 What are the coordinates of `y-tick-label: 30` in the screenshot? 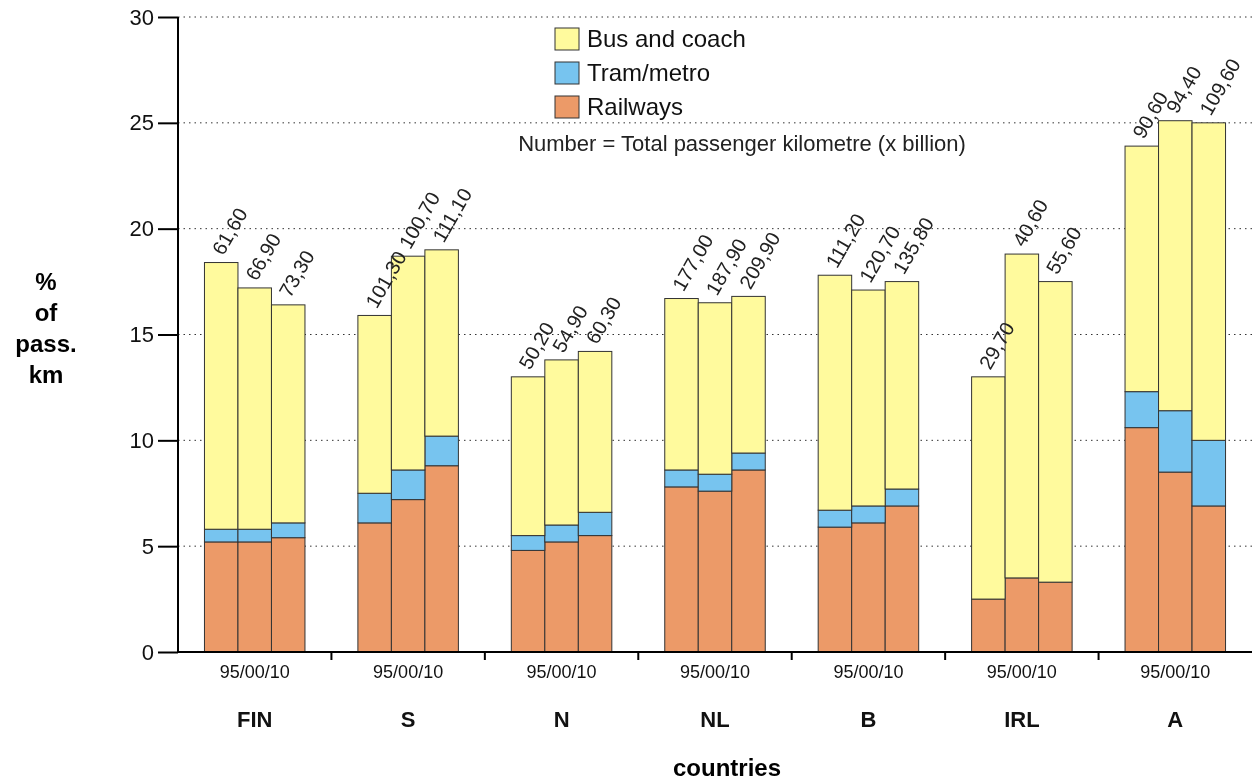 It's located at (141, 17).